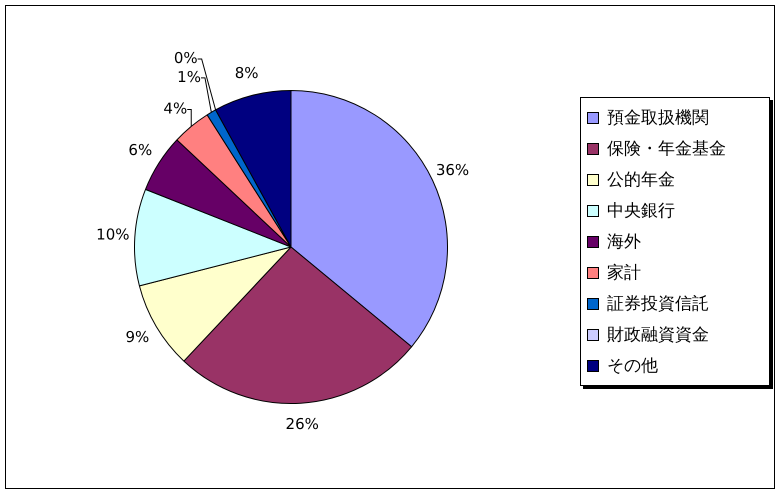 The height and width of the screenshot is (496, 782). What do you see at coordinates (246, 73) in the screenshot?
I see `data-label: 8%` at bounding box center [246, 73].